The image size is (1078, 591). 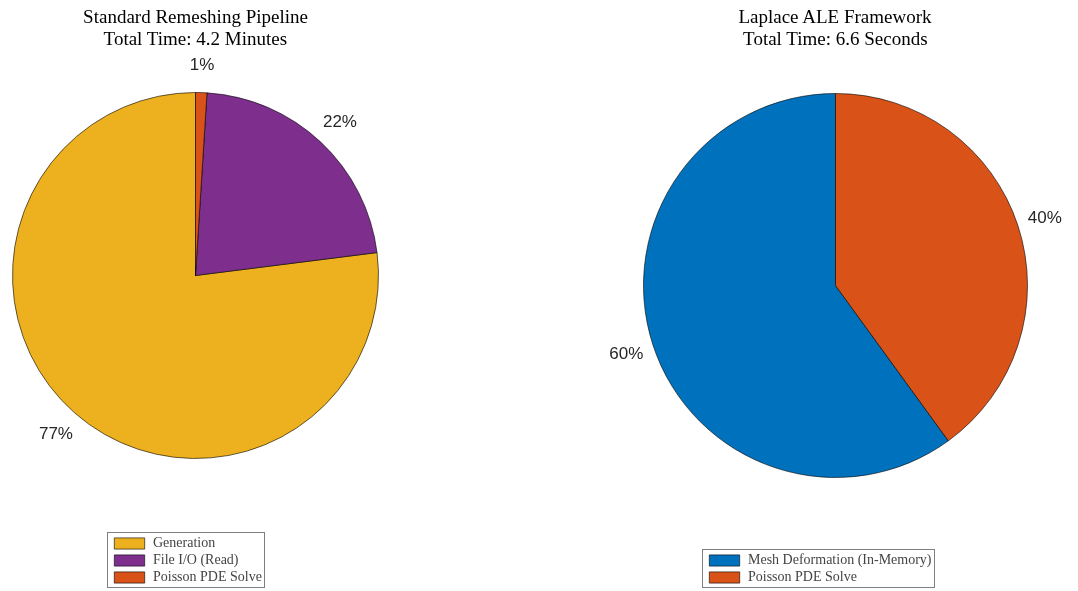 What do you see at coordinates (835, 38) in the screenshot?
I see `chart-subtitle: Total Time: 6.6 Seconds` at bounding box center [835, 38].